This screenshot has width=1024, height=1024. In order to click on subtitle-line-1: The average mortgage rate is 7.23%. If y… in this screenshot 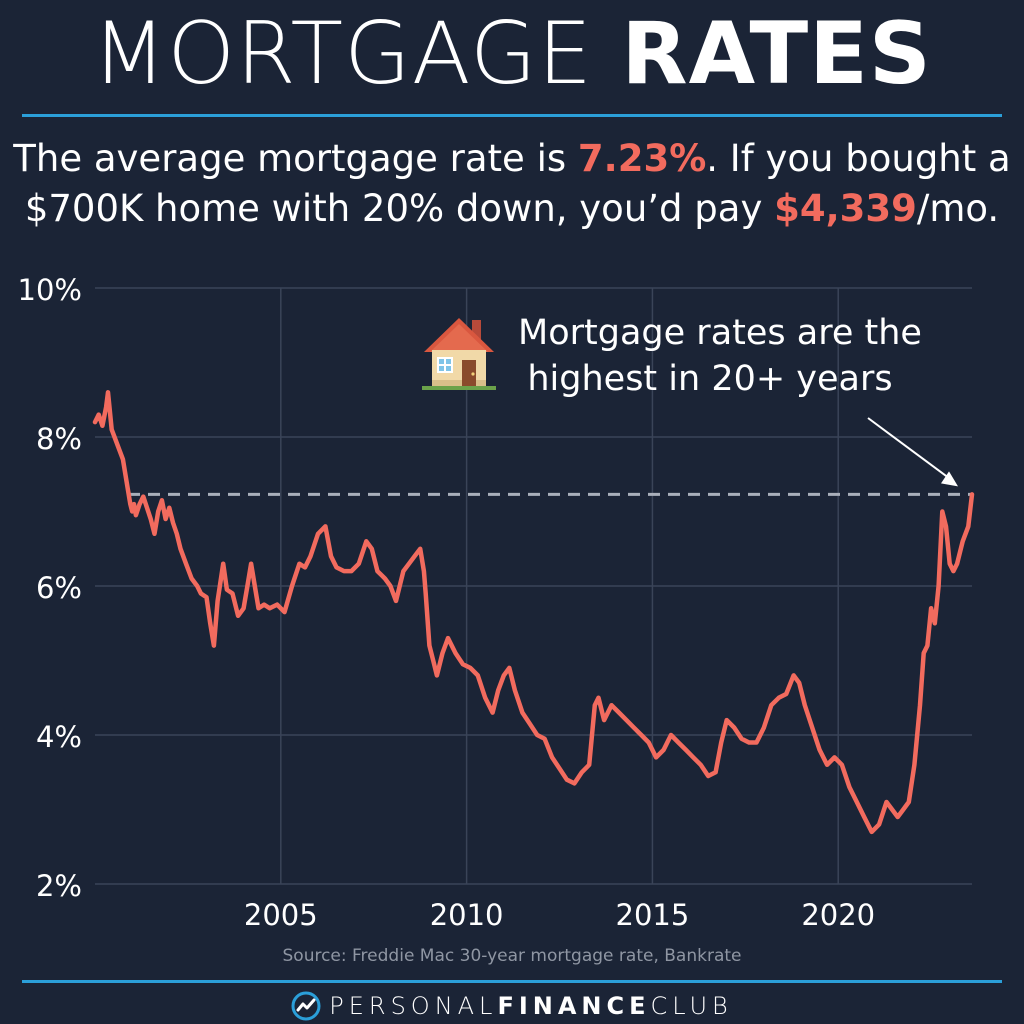, I will do `click(512, 159)`.